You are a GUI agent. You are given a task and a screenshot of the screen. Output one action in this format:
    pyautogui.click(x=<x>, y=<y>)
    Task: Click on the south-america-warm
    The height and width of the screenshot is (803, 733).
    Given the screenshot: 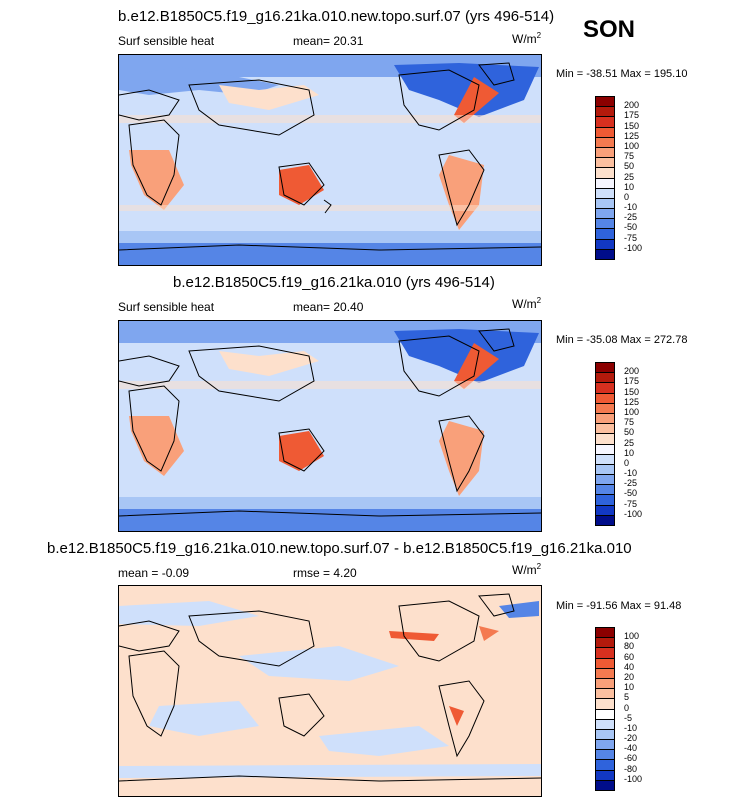 What is the action you would take?
    pyautogui.click(x=461, y=192)
    